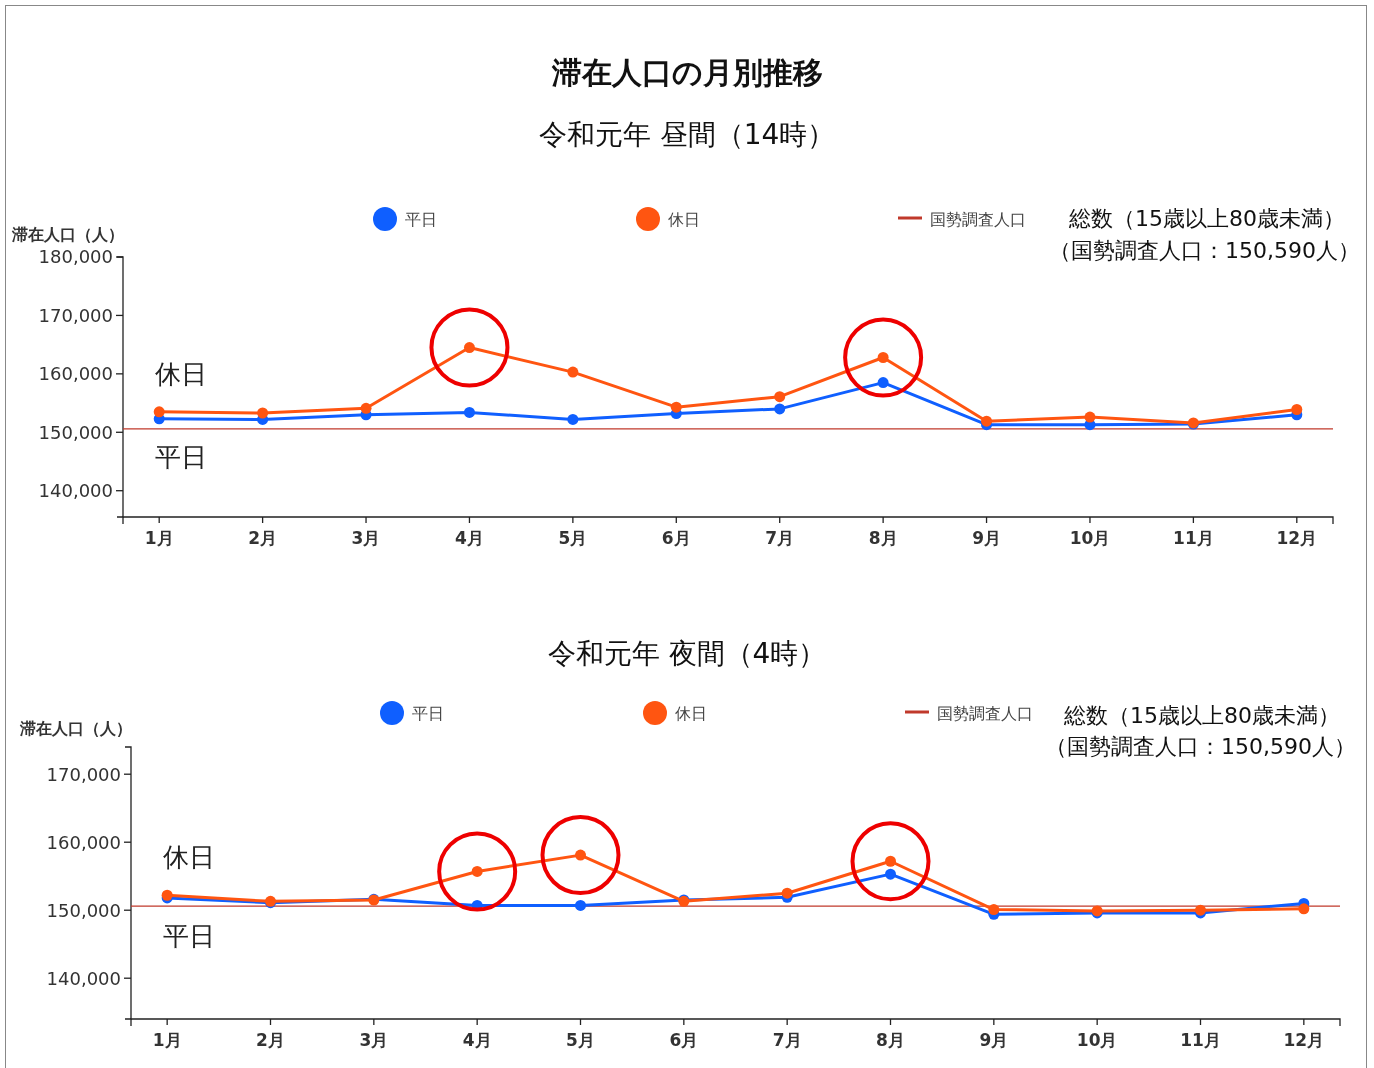 This screenshot has height=1068, width=1374. Describe the element at coordinates (687, 134) in the screenshot. I see `chart-subtitle: 令和元年 昼間（14時）` at that location.